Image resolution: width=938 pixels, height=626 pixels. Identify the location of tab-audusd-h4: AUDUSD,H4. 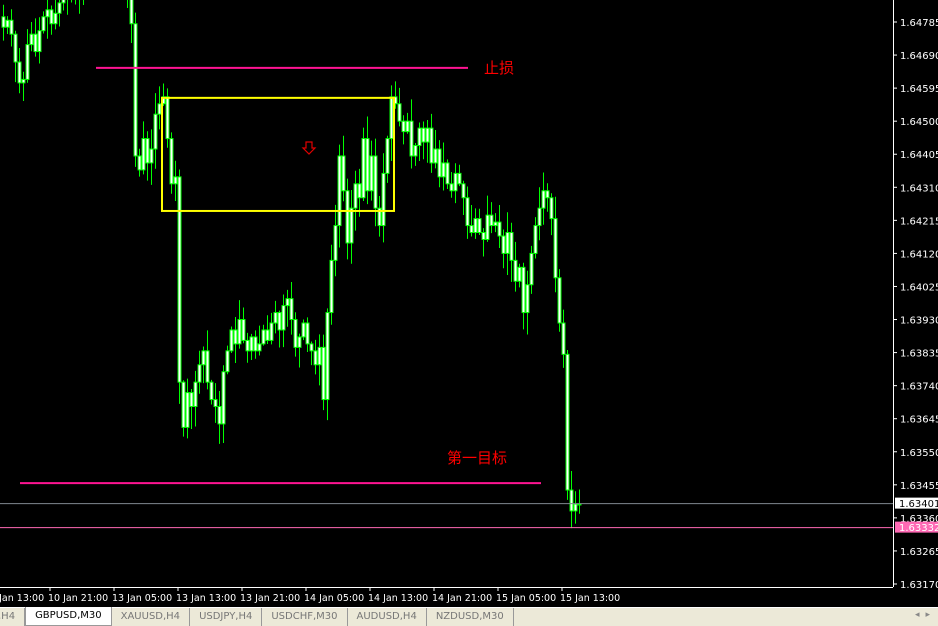
(387, 617).